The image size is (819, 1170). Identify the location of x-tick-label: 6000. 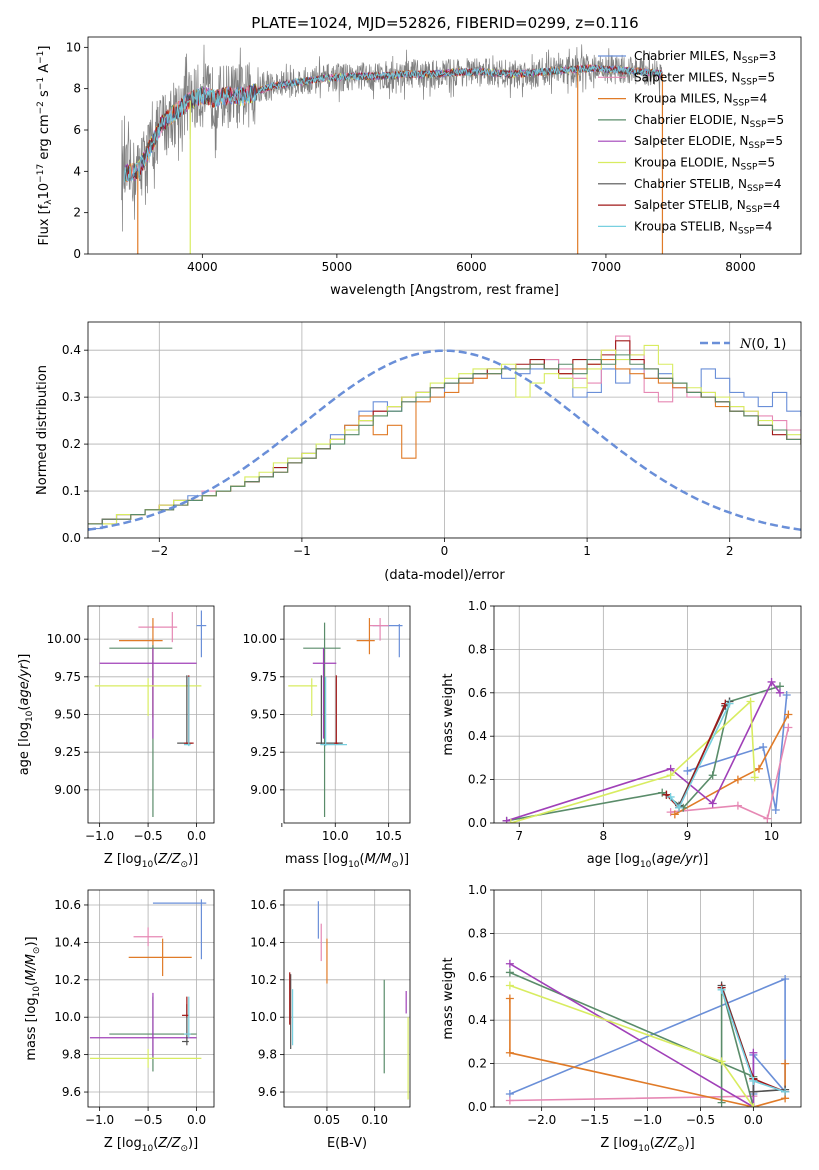
(471, 267).